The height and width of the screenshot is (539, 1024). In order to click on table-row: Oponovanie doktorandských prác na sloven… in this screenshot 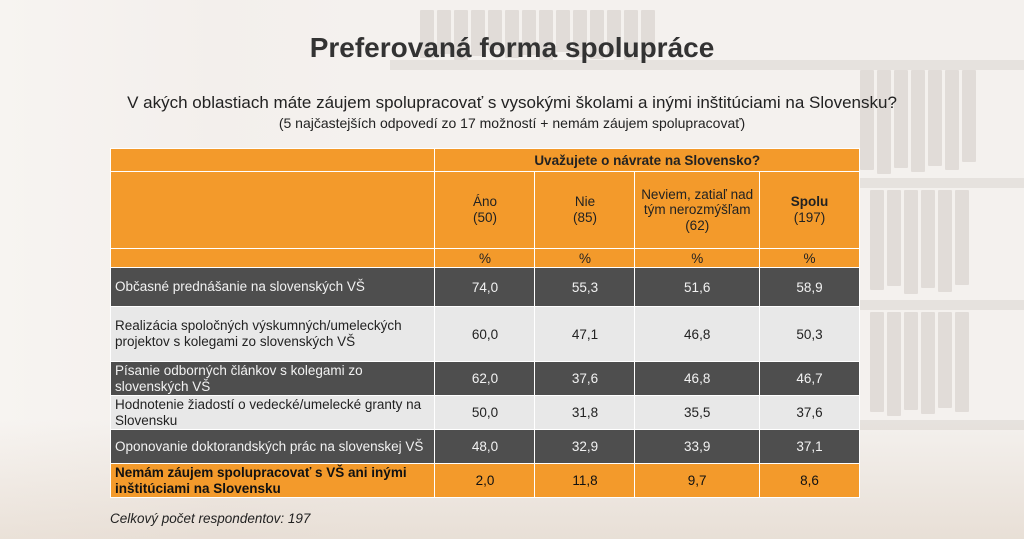, I will do `click(485, 446)`.